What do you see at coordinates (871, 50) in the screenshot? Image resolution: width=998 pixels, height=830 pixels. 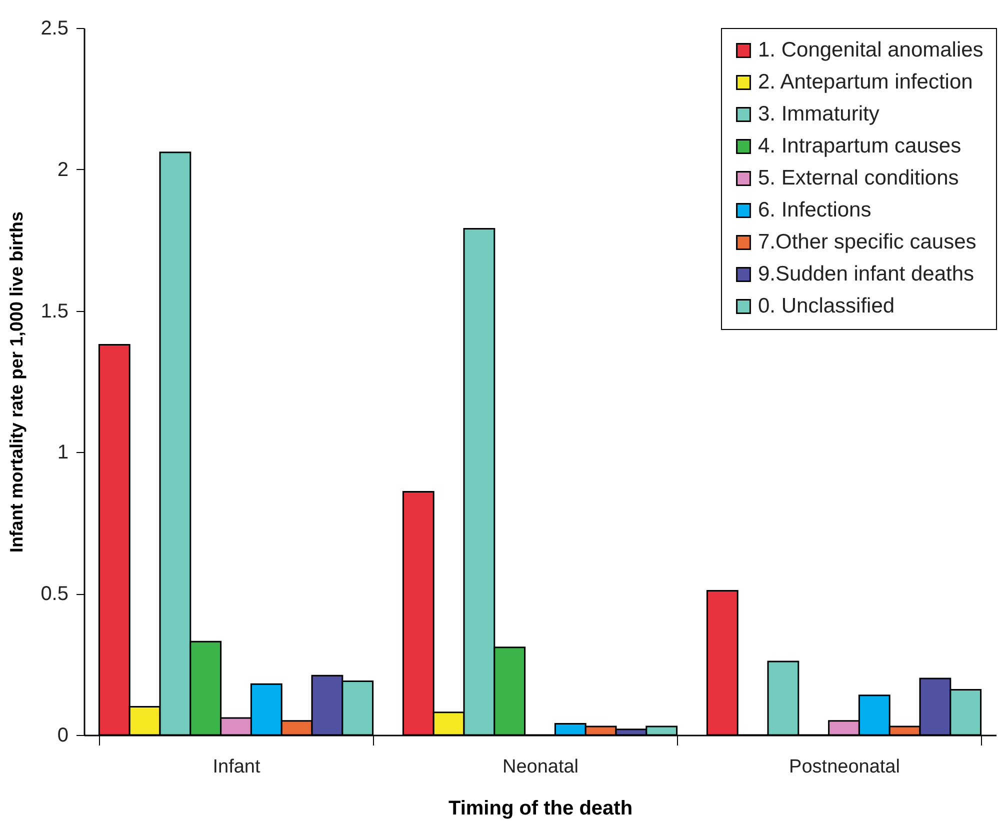 I see `legend-label: 1. Congenital anomalies` at bounding box center [871, 50].